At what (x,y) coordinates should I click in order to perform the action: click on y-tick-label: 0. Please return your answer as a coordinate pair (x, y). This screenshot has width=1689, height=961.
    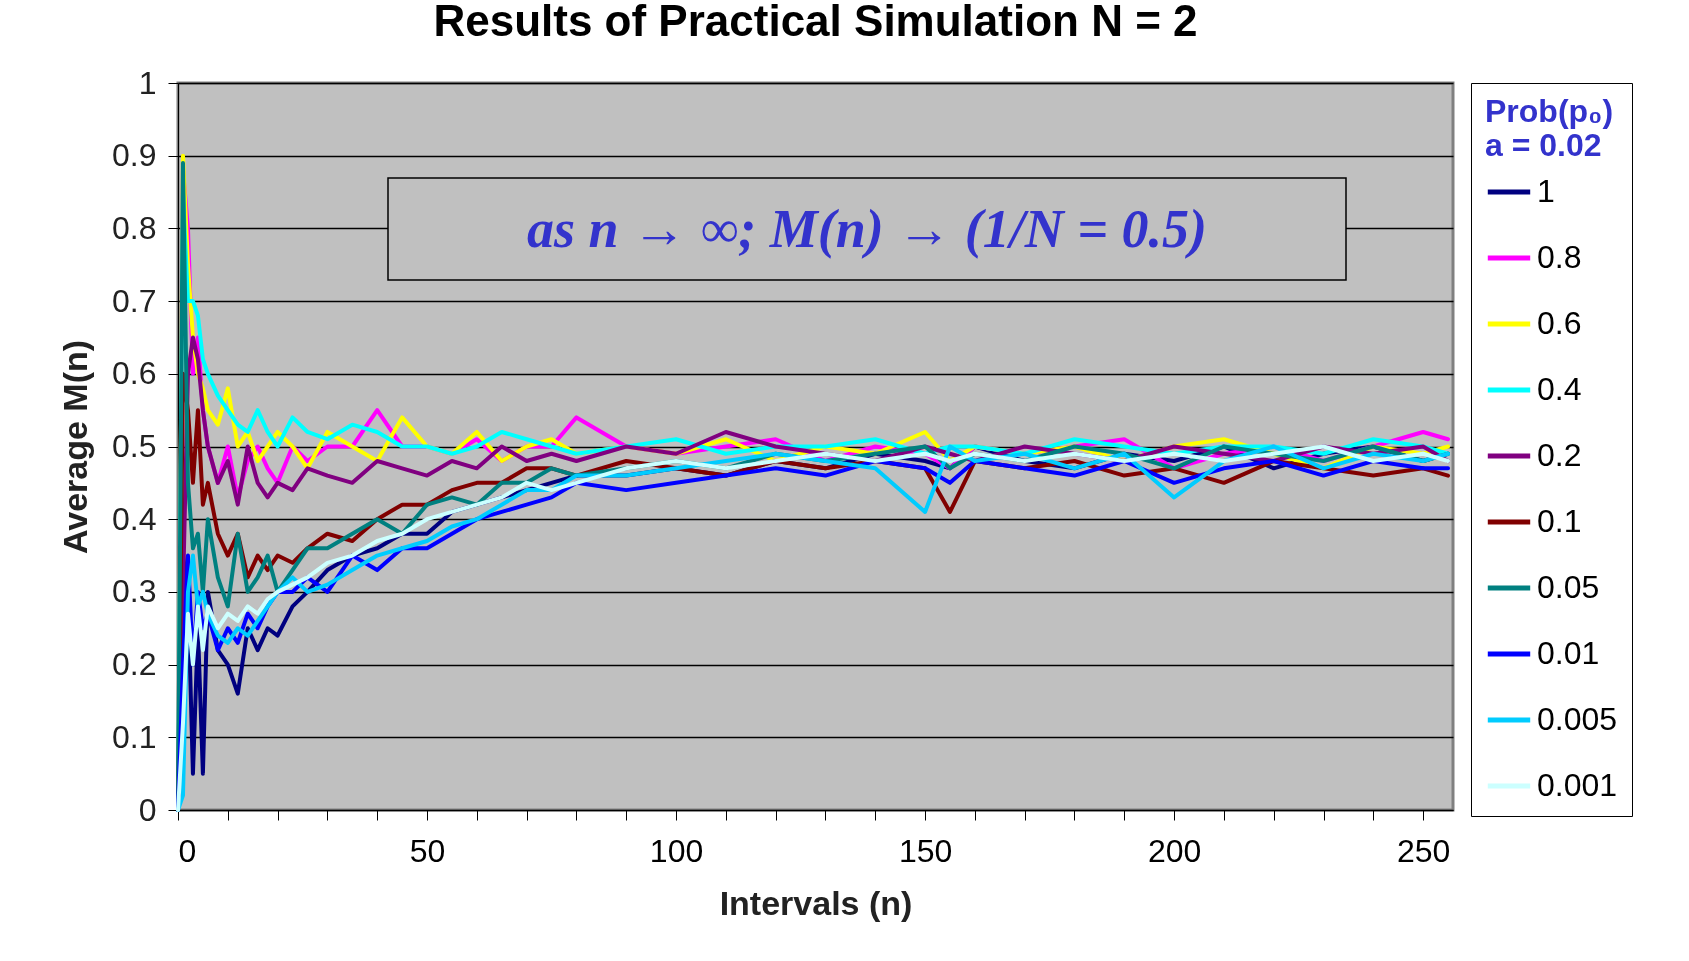
    Looking at the image, I should click on (147, 809).